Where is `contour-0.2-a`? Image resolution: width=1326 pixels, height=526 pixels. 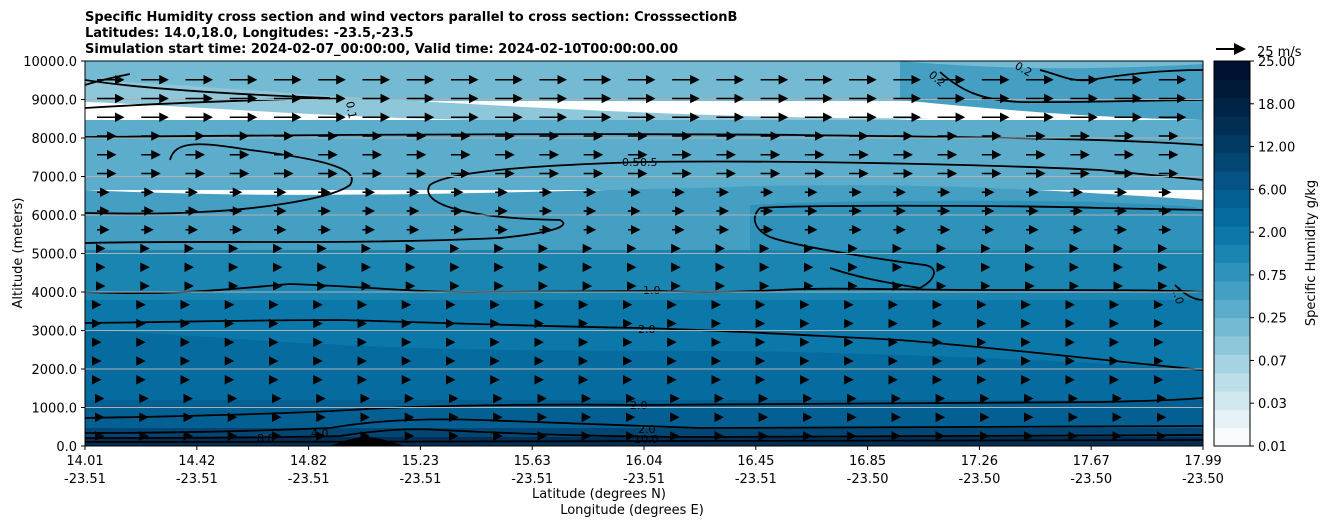
contour-0.2-a is located at coordinates (108, 79).